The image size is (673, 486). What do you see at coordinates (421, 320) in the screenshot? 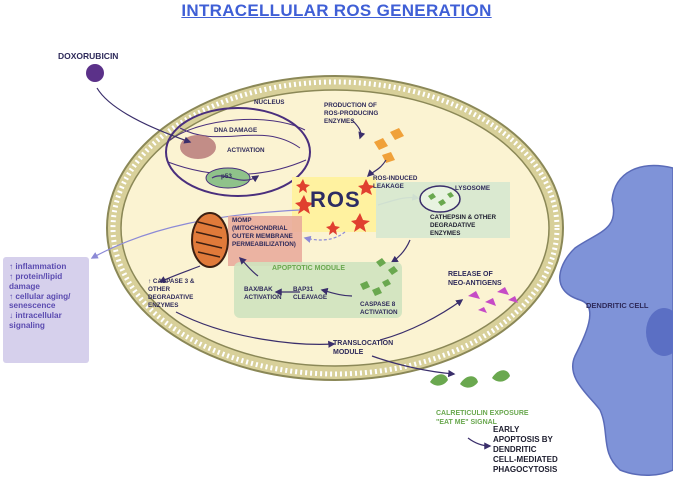
I see `to-neo-antigens-arrow` at bounding box center [421, 320].